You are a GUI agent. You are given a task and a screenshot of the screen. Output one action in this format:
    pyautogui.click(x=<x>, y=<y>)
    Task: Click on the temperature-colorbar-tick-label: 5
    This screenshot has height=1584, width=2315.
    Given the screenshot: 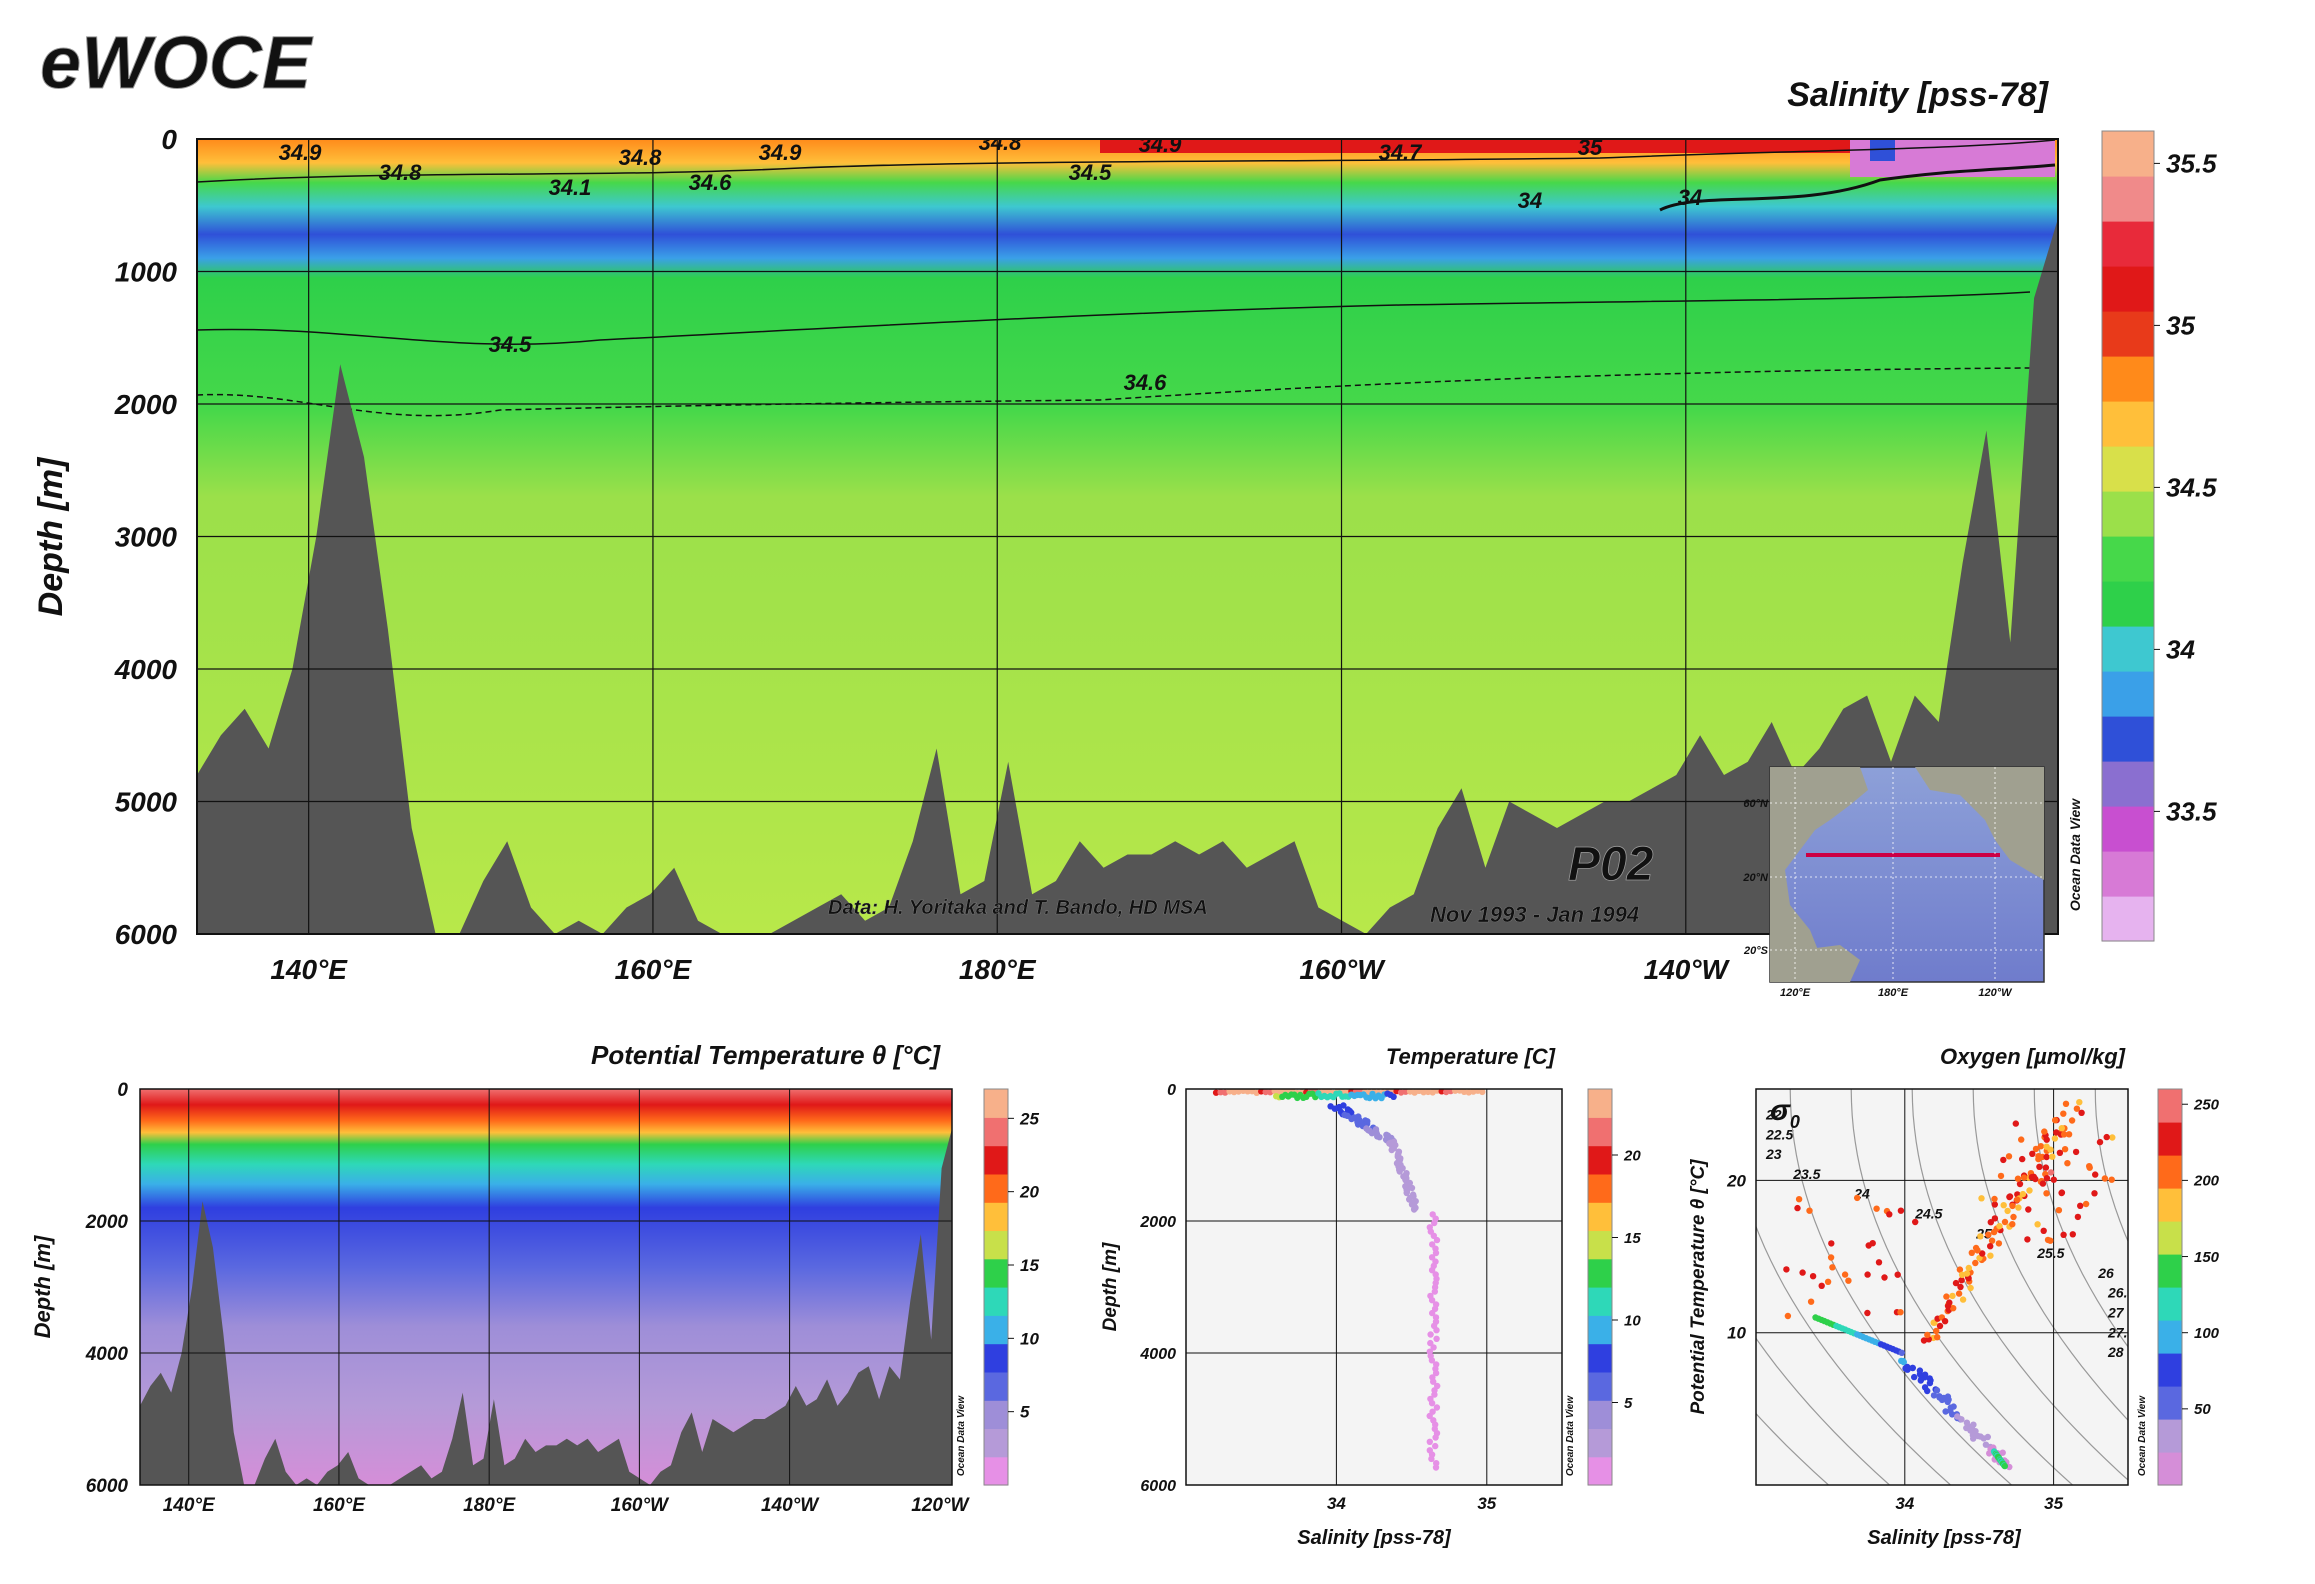 What is the action you would take?
    pyautogui.click(x=1025, y=1412)
    